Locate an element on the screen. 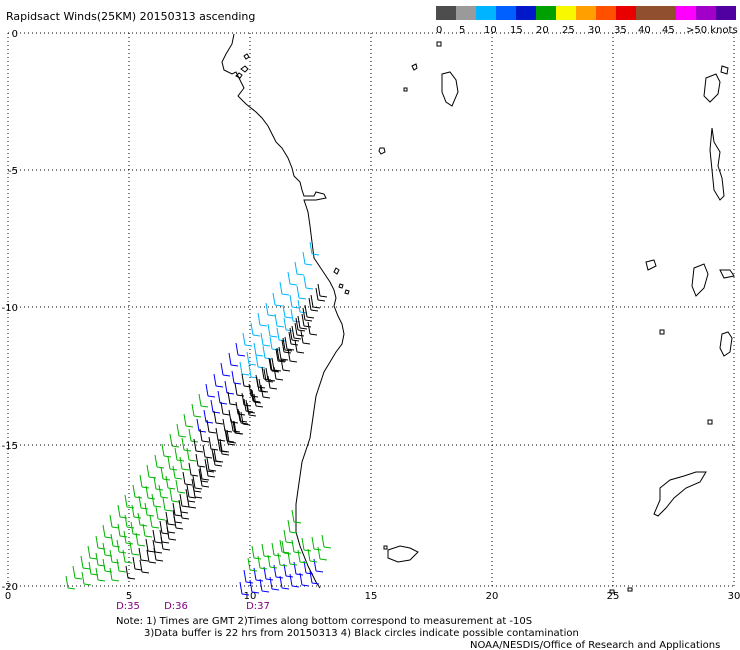 The image size is (740, 650). legend-label: 15 is located at coordinates (516, 30).